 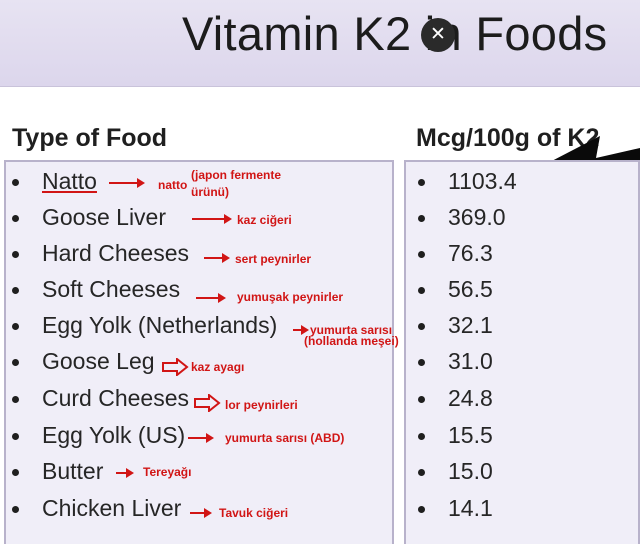 What do you see at coordinates (104, 217) in the screenshot?
I see `food-name: Goose Liver` at bounding box center [104, 217].